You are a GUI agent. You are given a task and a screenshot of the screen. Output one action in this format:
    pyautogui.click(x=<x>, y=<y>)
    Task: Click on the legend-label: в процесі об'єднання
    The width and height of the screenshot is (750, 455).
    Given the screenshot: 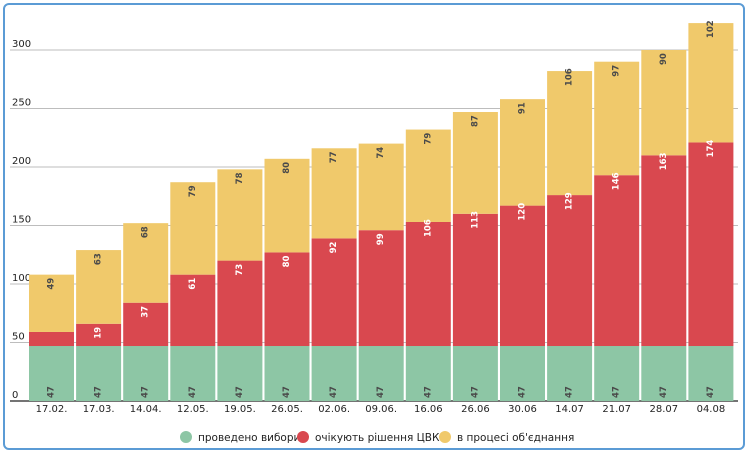 What is the action you would take?
    pyautogui.click(x=515, y=438)
    